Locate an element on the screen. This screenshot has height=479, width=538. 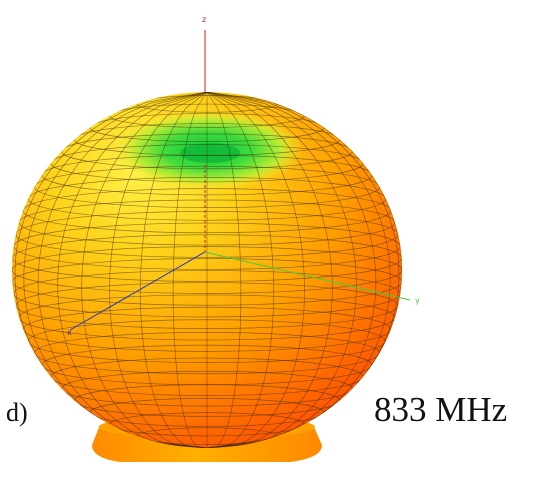
panel-label: d) is located at coordinates (17, 412).